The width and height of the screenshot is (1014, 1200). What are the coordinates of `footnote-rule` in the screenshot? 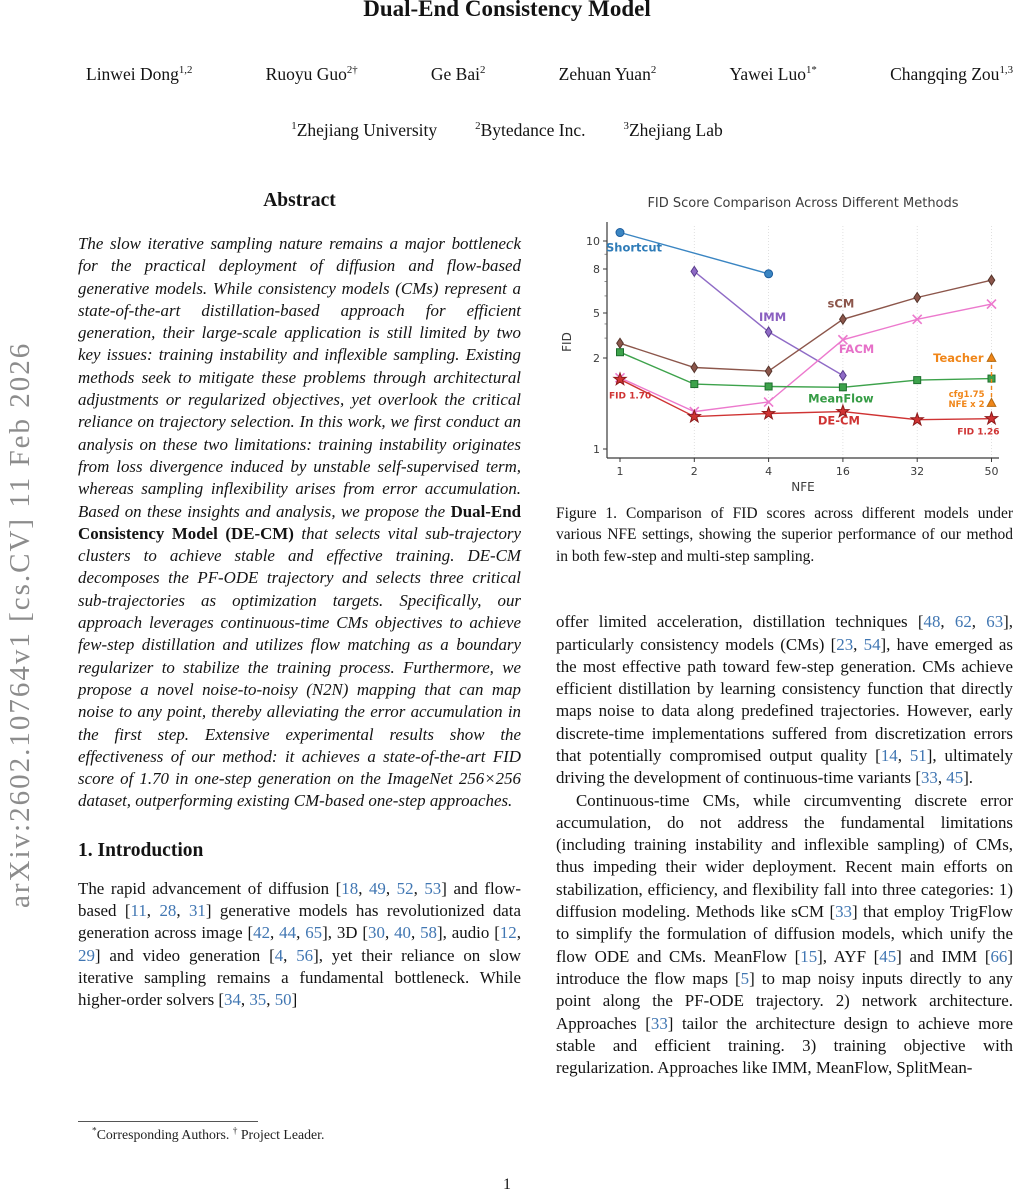 It's located at (168, 1121).